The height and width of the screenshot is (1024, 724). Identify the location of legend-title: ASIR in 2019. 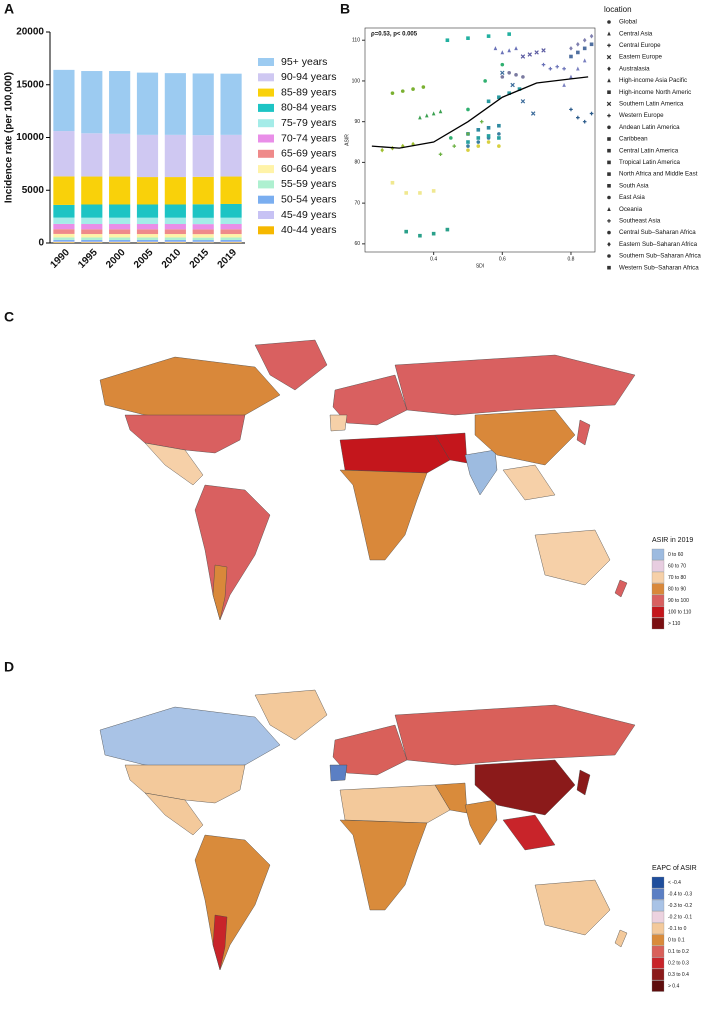
(672, 540).